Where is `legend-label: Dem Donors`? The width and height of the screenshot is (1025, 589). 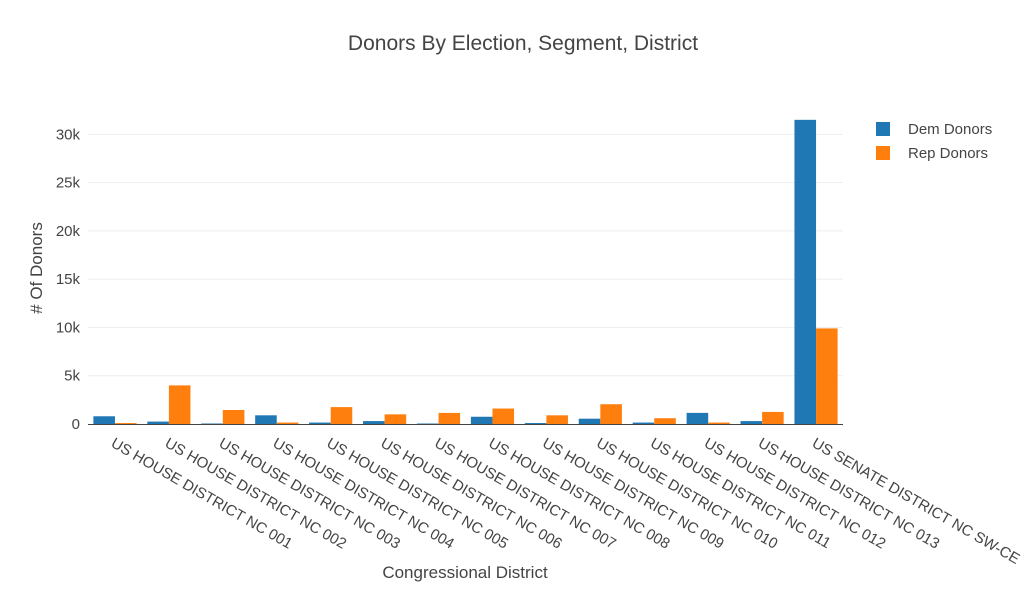 legend-label: Dem Donors is located at coordinates (950, 129).